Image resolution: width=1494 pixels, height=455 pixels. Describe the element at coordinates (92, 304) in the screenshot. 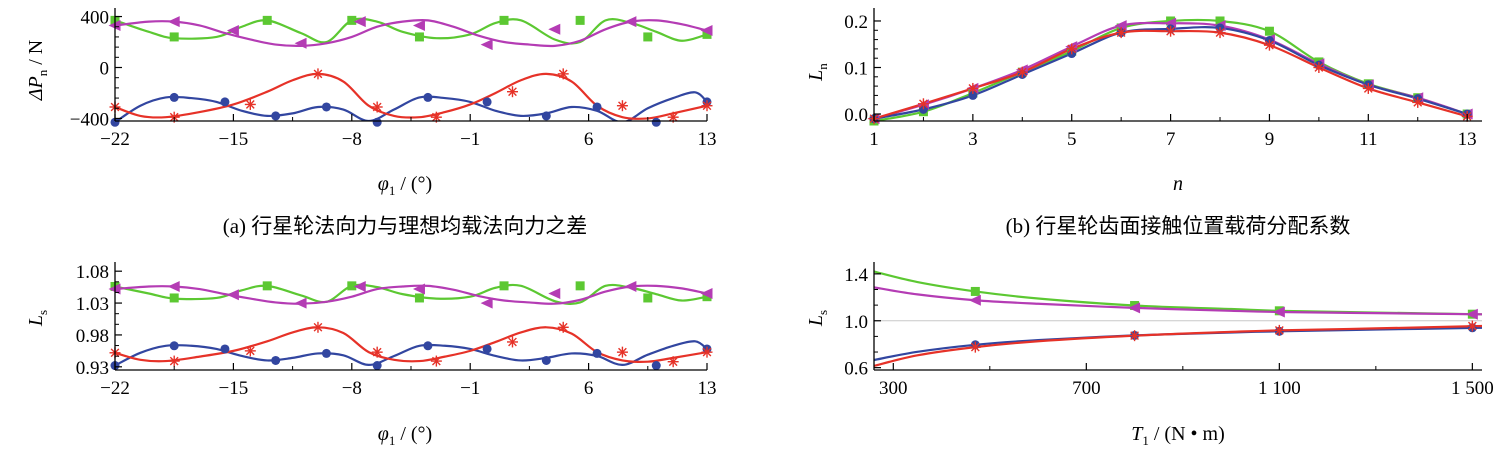

I see `y-tick-label: 1.03` at that location.